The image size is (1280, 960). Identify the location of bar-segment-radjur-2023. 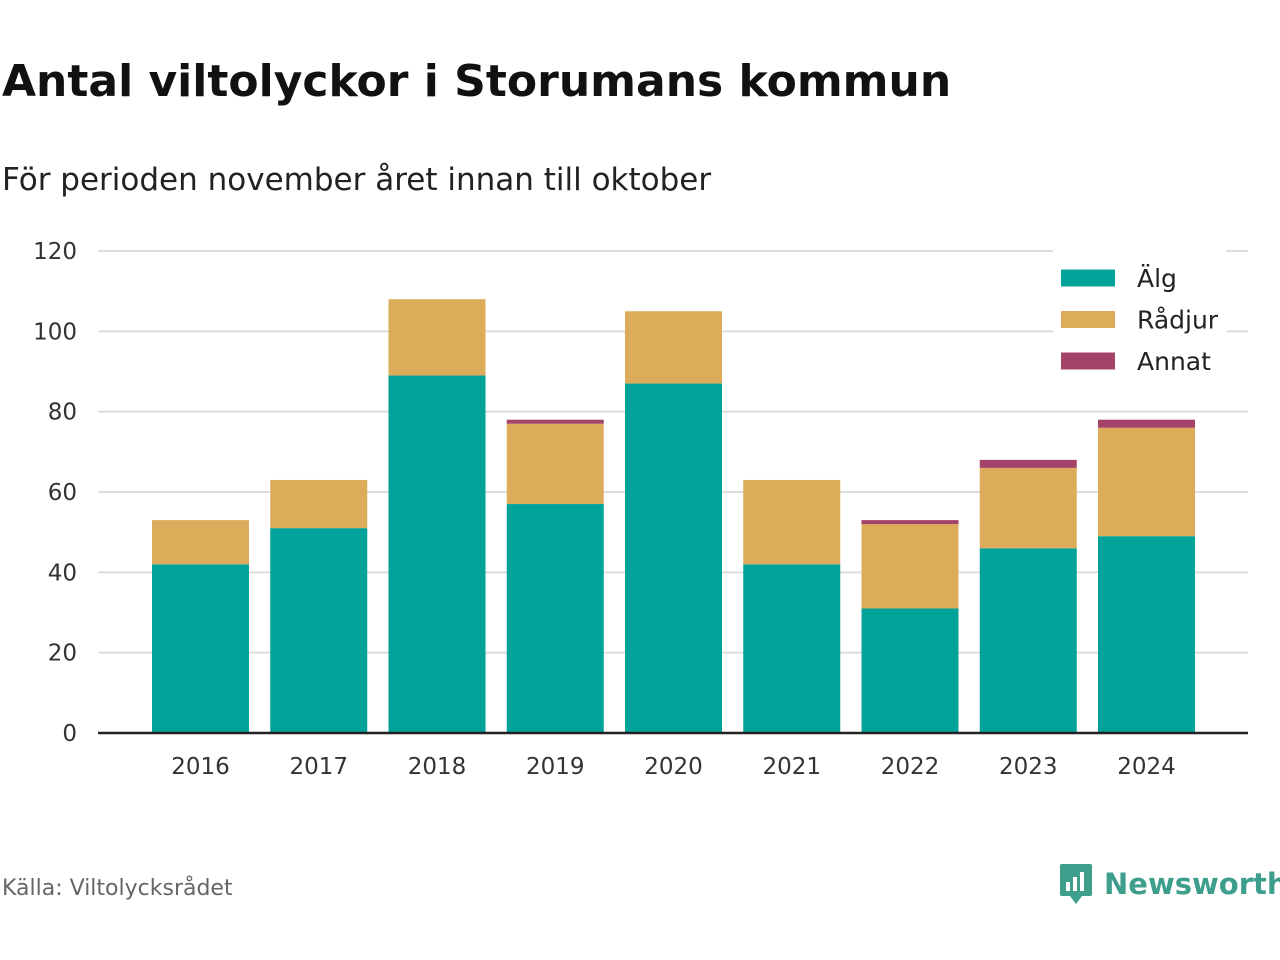
(1028, 508).